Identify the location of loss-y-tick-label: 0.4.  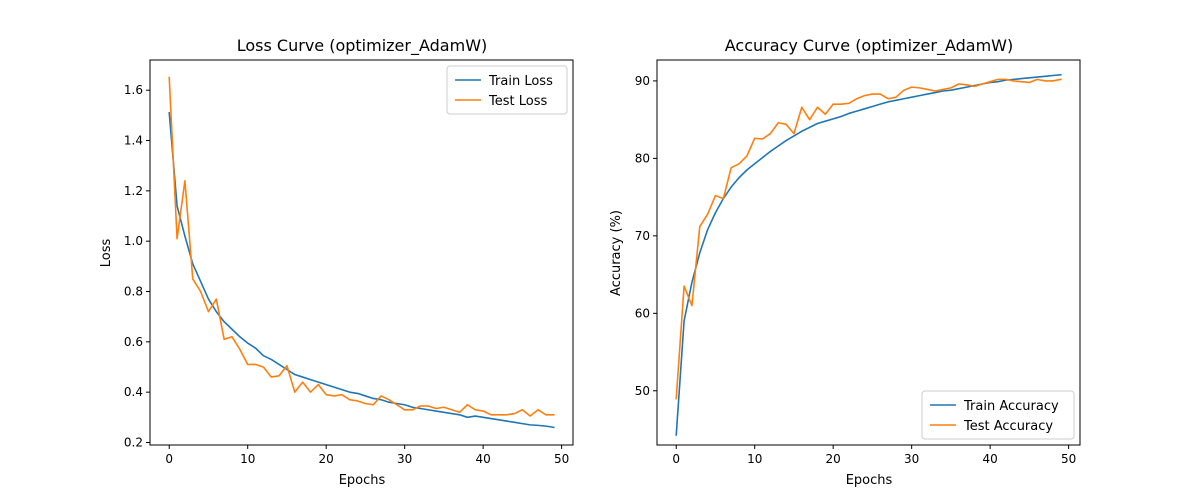
(133, 392).